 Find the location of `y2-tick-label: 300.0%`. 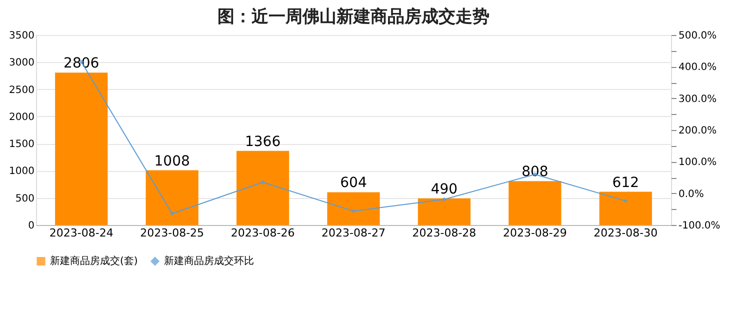

y2-tick-label: 300.0% is located at coordinates (697, 99).